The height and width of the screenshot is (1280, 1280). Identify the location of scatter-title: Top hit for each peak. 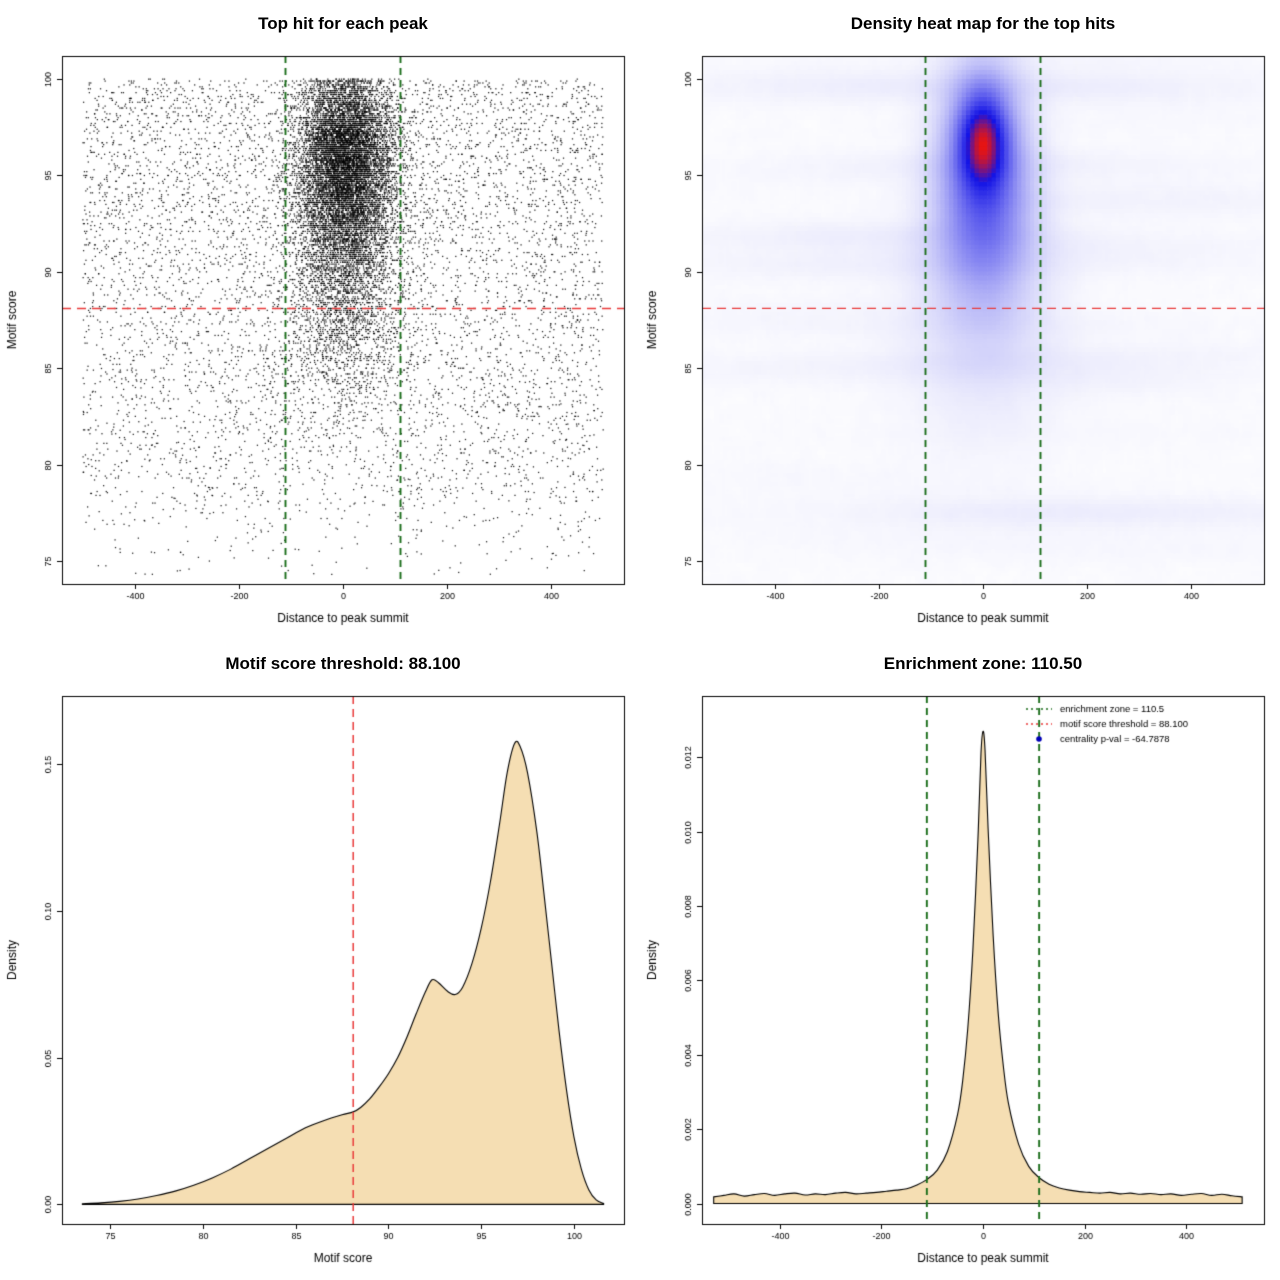
(343, 23).